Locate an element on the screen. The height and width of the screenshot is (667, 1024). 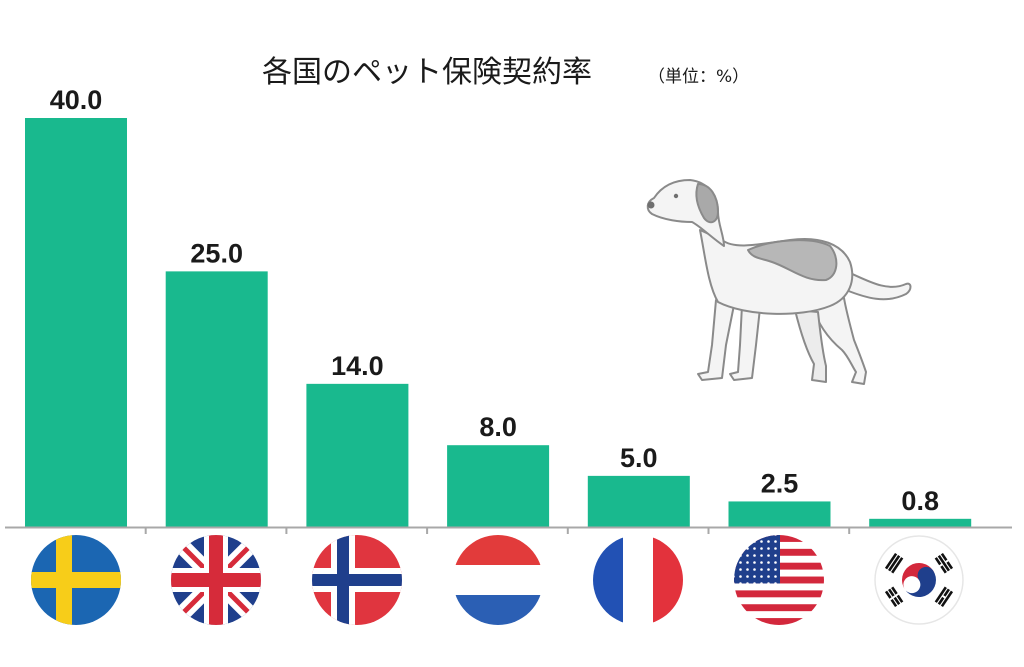
value-label-france-flag: 5.0 is located at coordinates (639, 458).